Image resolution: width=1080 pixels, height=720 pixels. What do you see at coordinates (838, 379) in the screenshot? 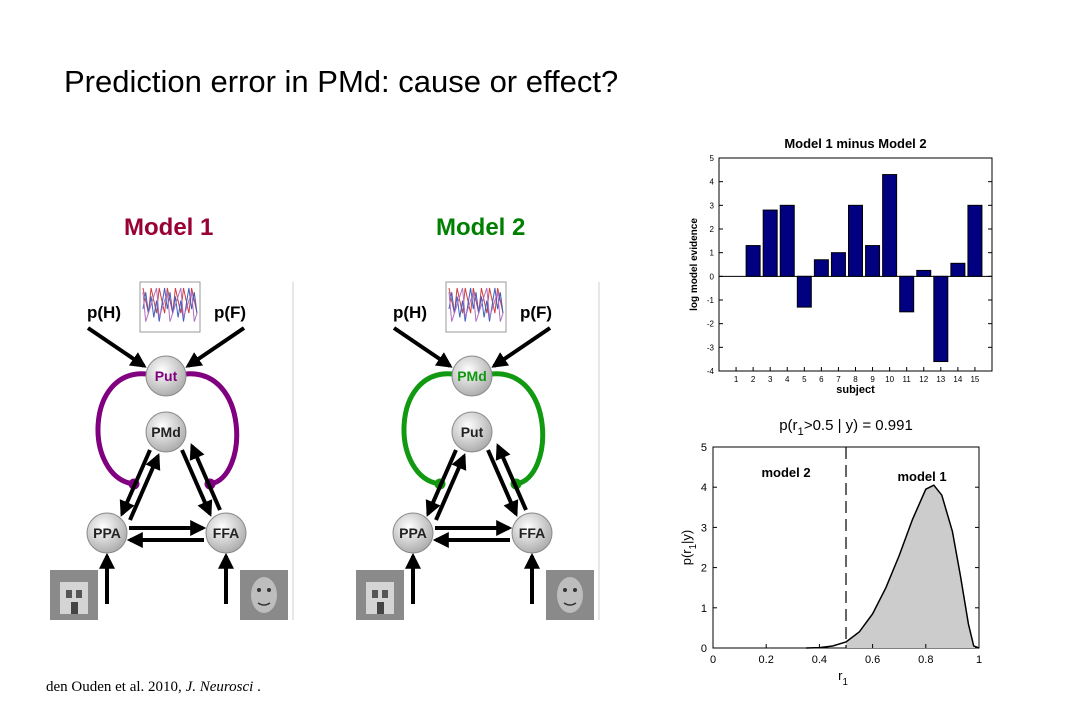
I see `x-tick-label: 7` at bounding box center [838, 379].